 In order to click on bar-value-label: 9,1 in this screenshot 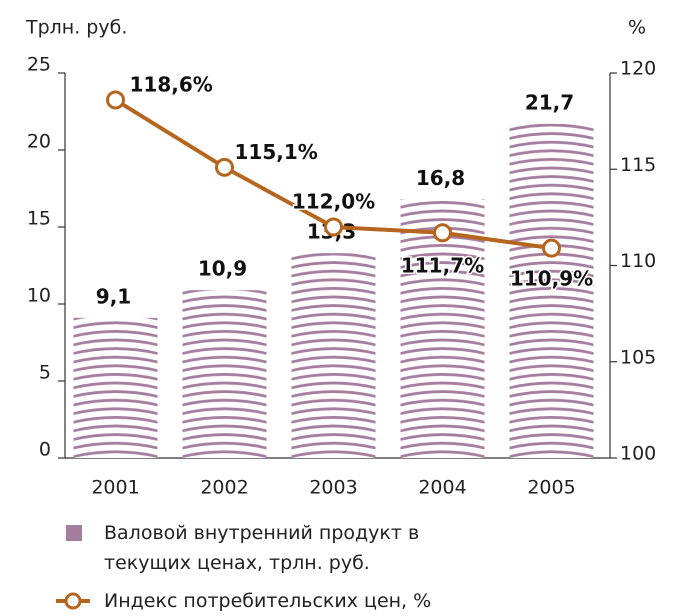, I will do `click(113, 296)`.